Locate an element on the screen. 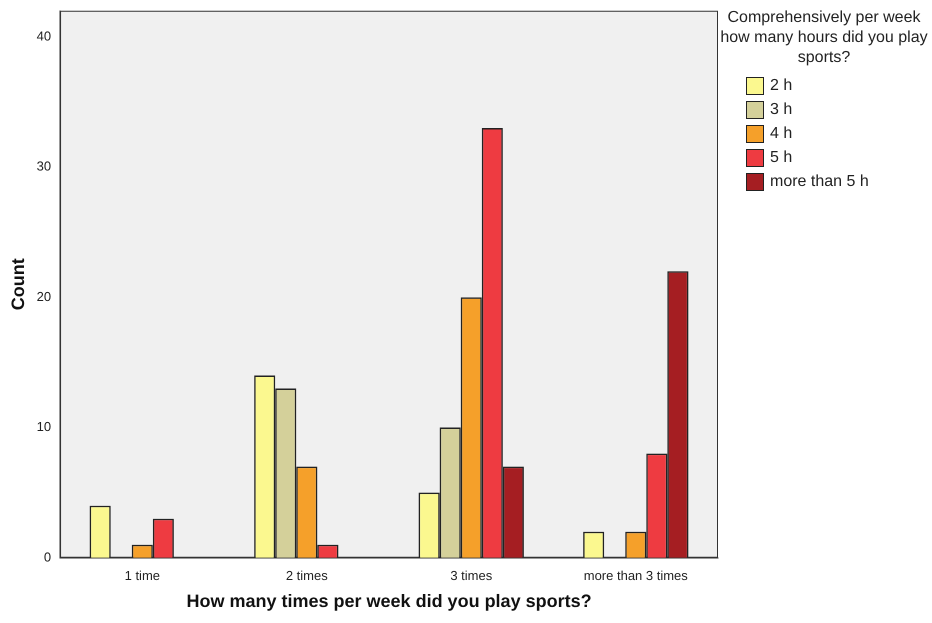  y-axis-title: Count is located at coordinates (18, 284).